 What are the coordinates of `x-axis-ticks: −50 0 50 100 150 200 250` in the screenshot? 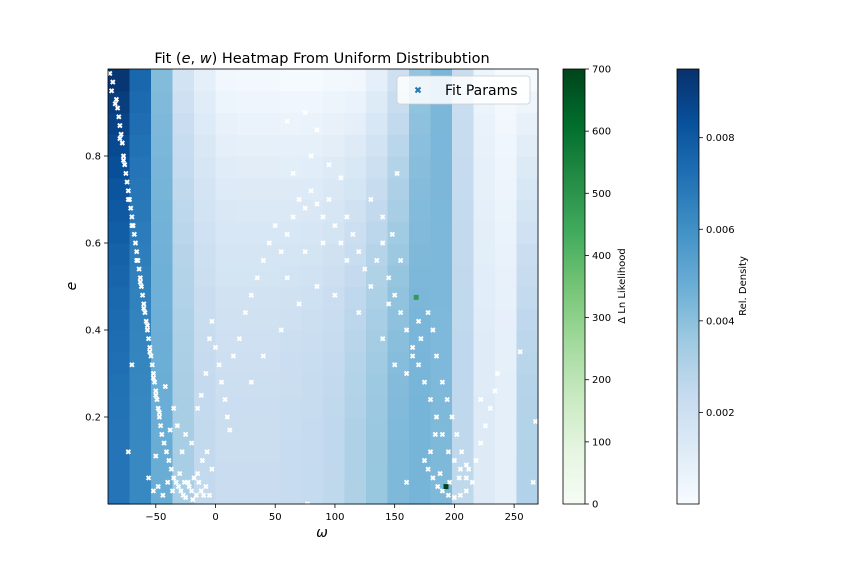 It's located at (334, 513).